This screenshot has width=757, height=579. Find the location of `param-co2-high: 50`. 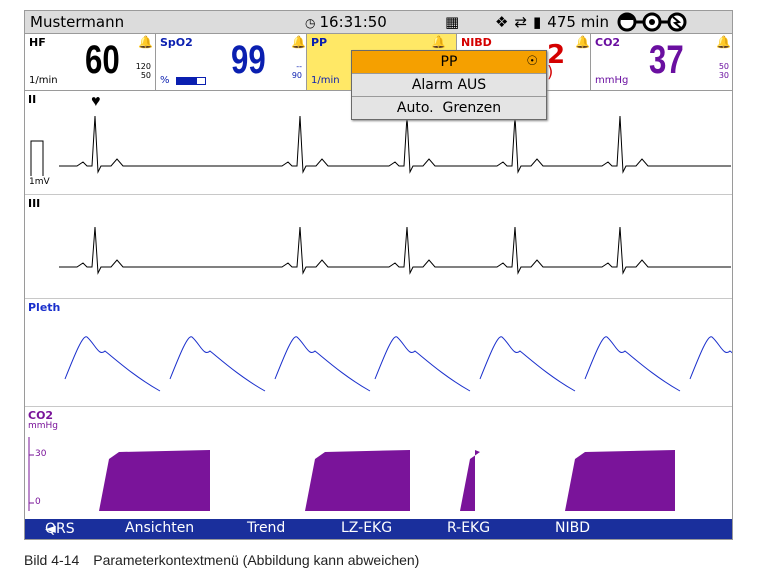

param-co2-high: 50 is located at coordinates (723, 66).